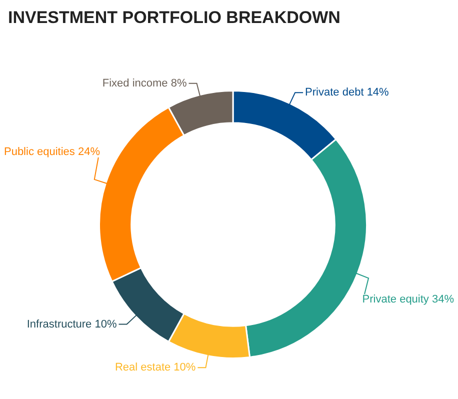  I want to click on slice-label: Real estate 10%, so click(155, 368).